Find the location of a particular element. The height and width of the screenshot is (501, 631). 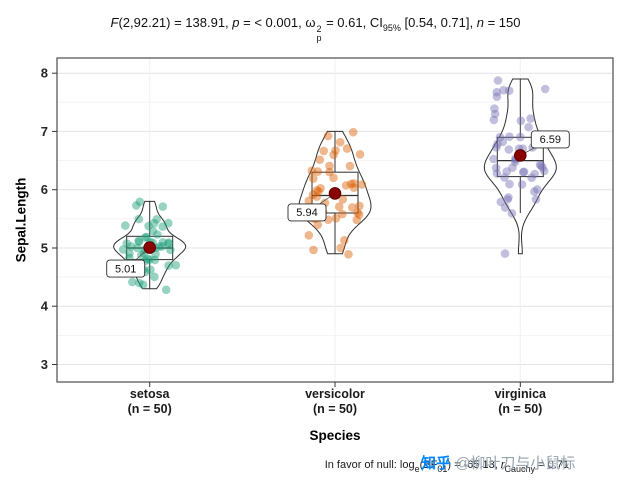

watermark: 知乎 @柳叶刀与小鼠标 is located at coordinates (498, 462).